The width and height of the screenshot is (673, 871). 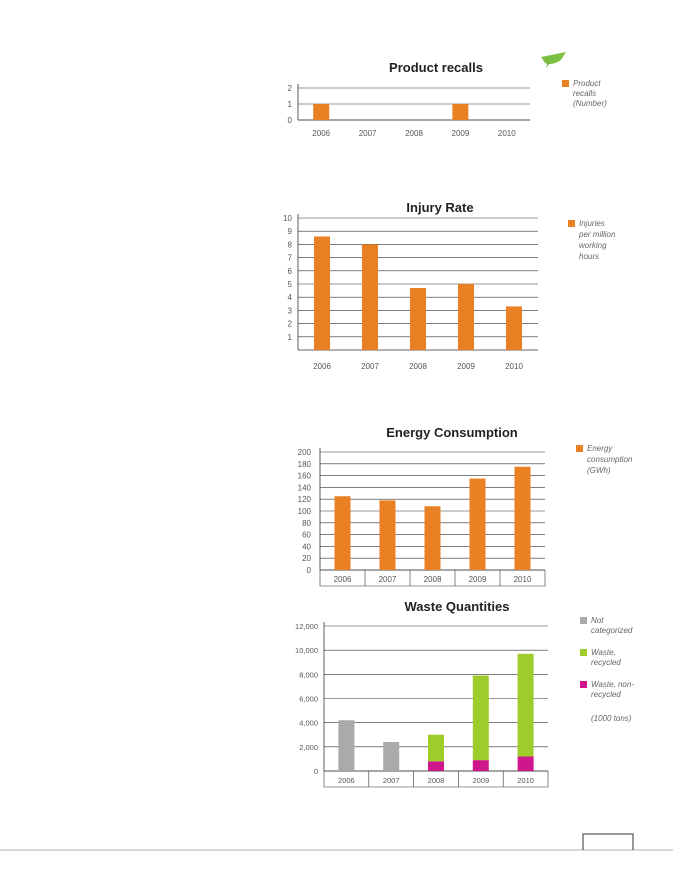 I want to click on y-tick-label: 7, so click(x=290, y=258).